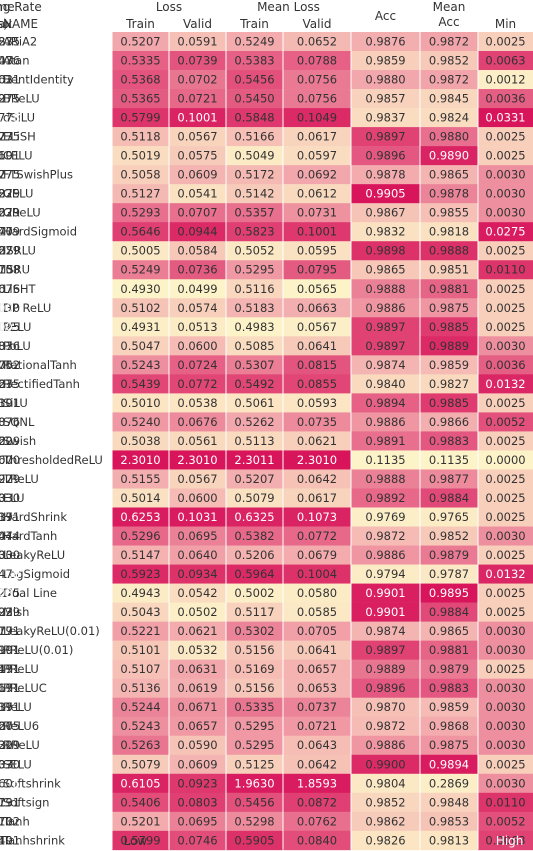 This screenshot has width=533, height=851. Describe the element at coordinates (6, 460) in the screenshot. I see `cell-value: 3.67` at that location.